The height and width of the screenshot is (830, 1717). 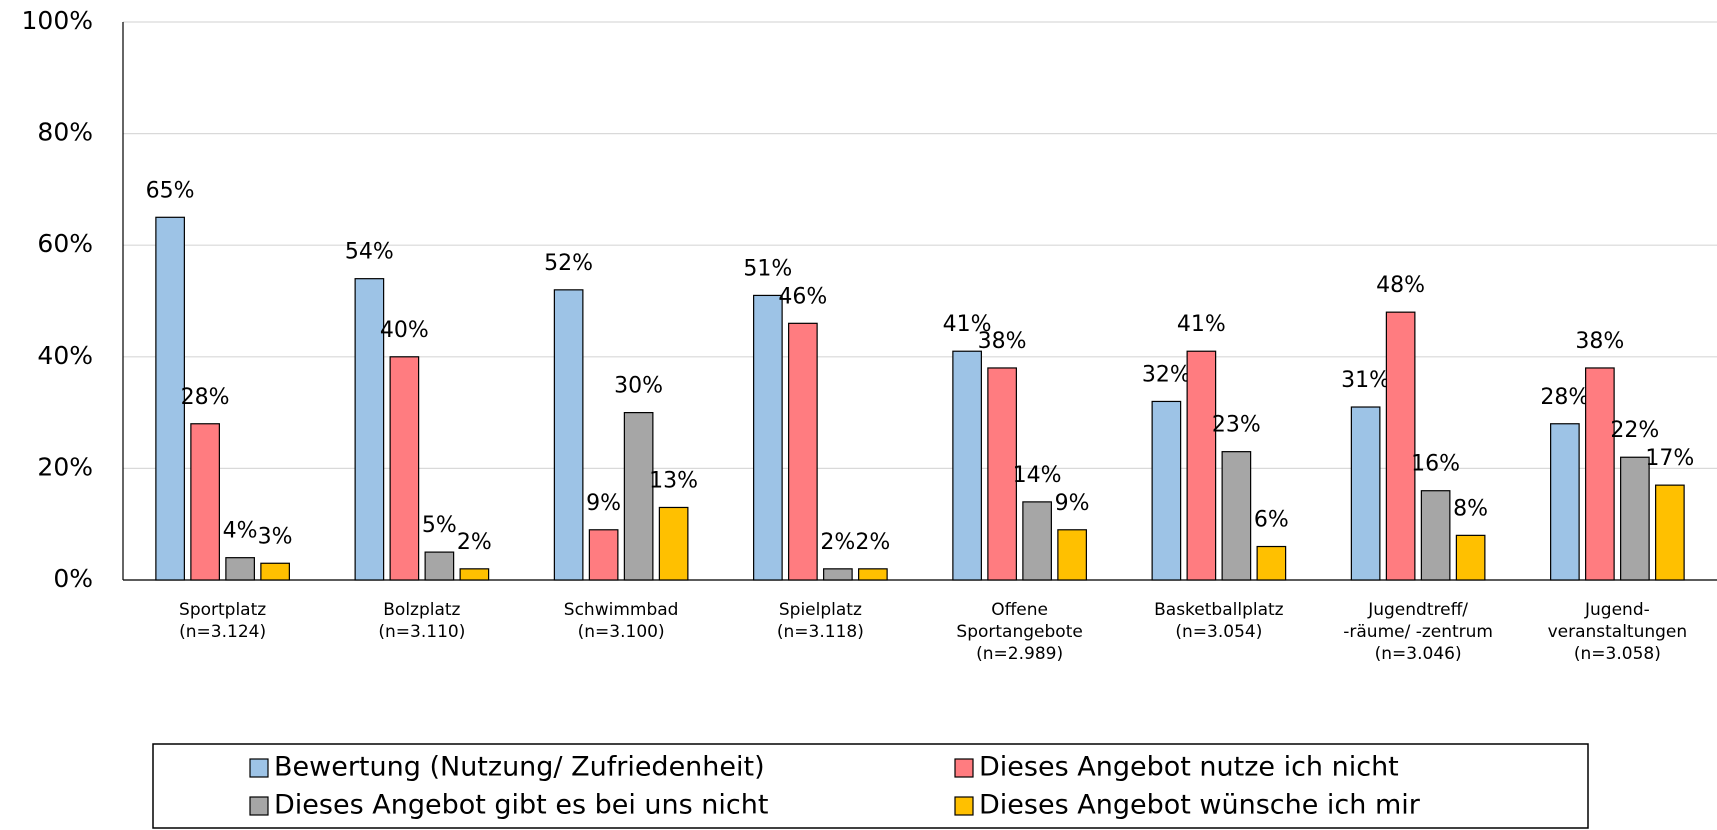 What do you see at coordinates (1037, 475) in the screenshot?
I see `value-label: 14%` at bounding box center [1037, 475].